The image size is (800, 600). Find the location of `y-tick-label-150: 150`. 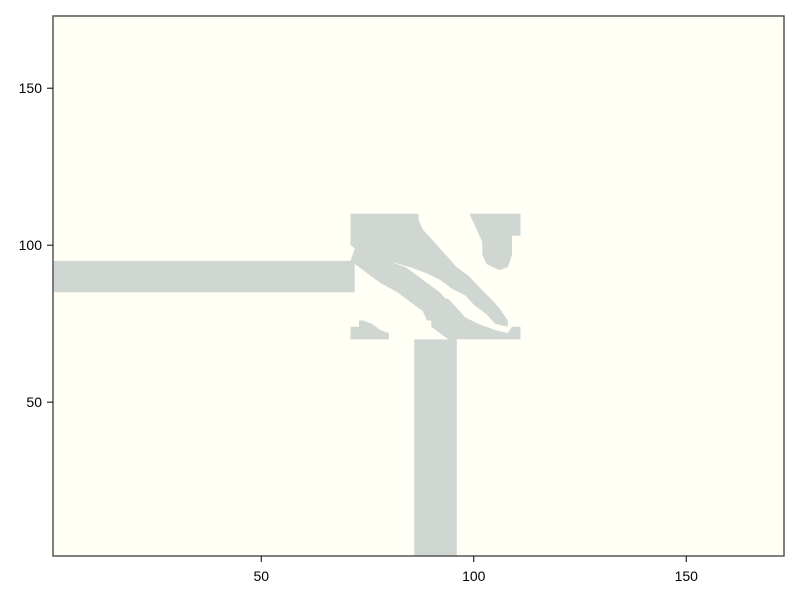

y-tick-label-150: 150 is located at coordinates (31, 88).